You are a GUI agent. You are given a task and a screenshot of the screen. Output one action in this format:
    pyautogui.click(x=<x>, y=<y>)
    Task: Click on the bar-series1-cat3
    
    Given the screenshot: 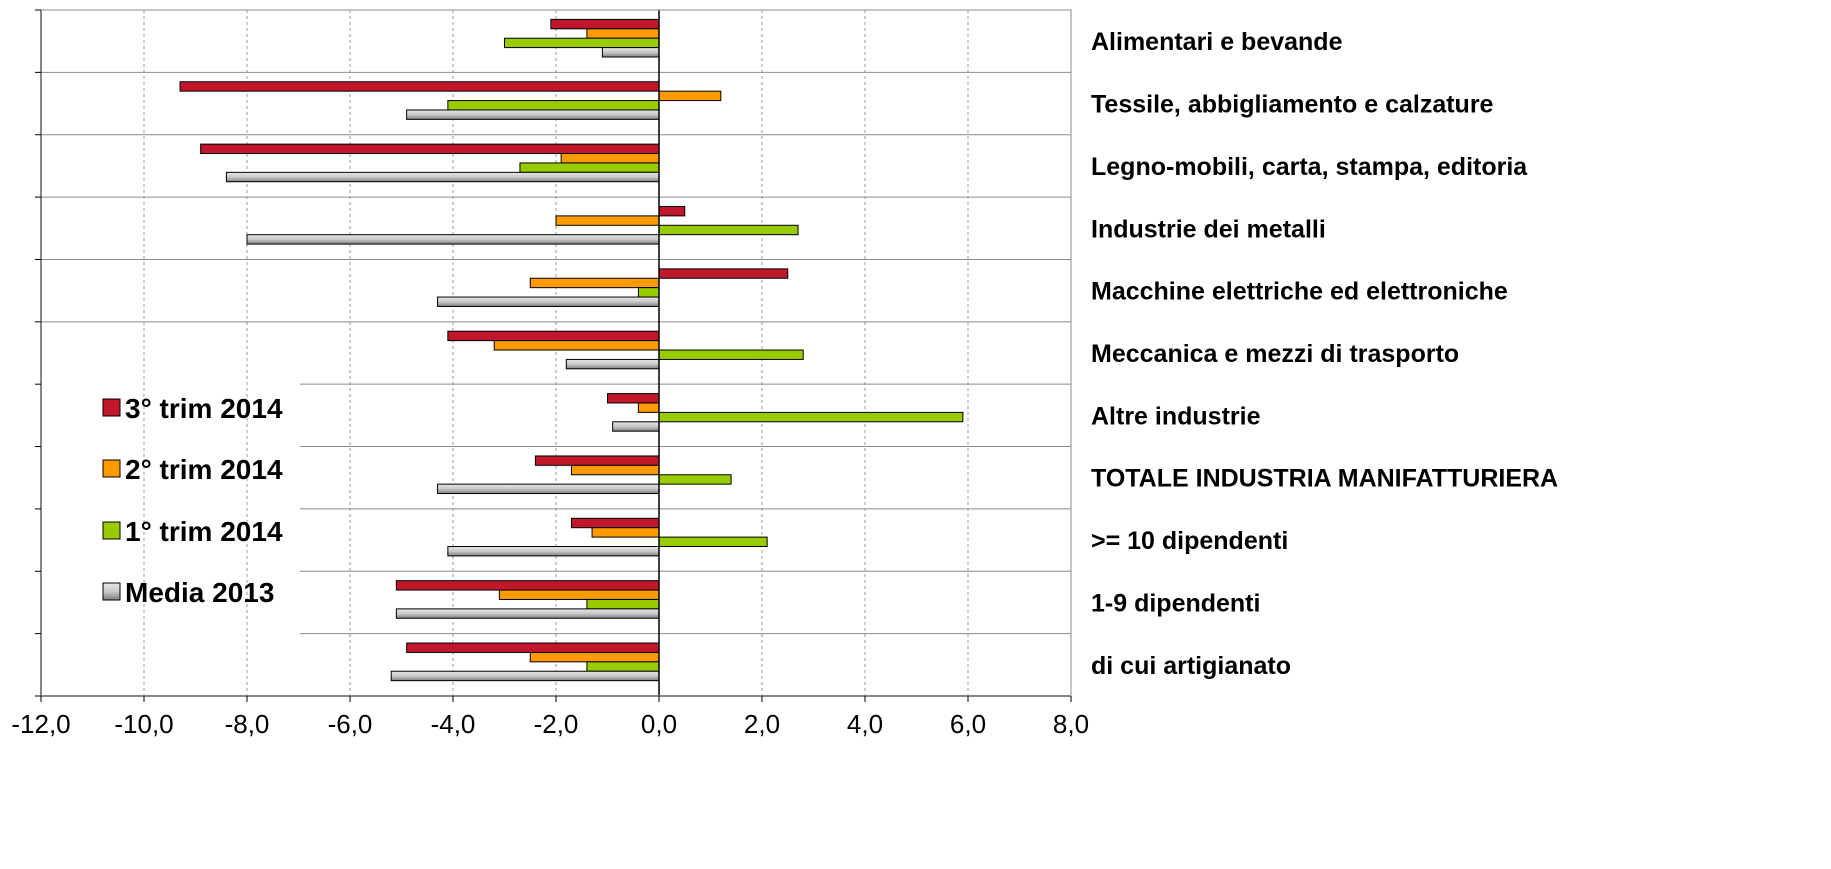 What is the action you would take?
    pyautogui.click(x=607, y=220)
    